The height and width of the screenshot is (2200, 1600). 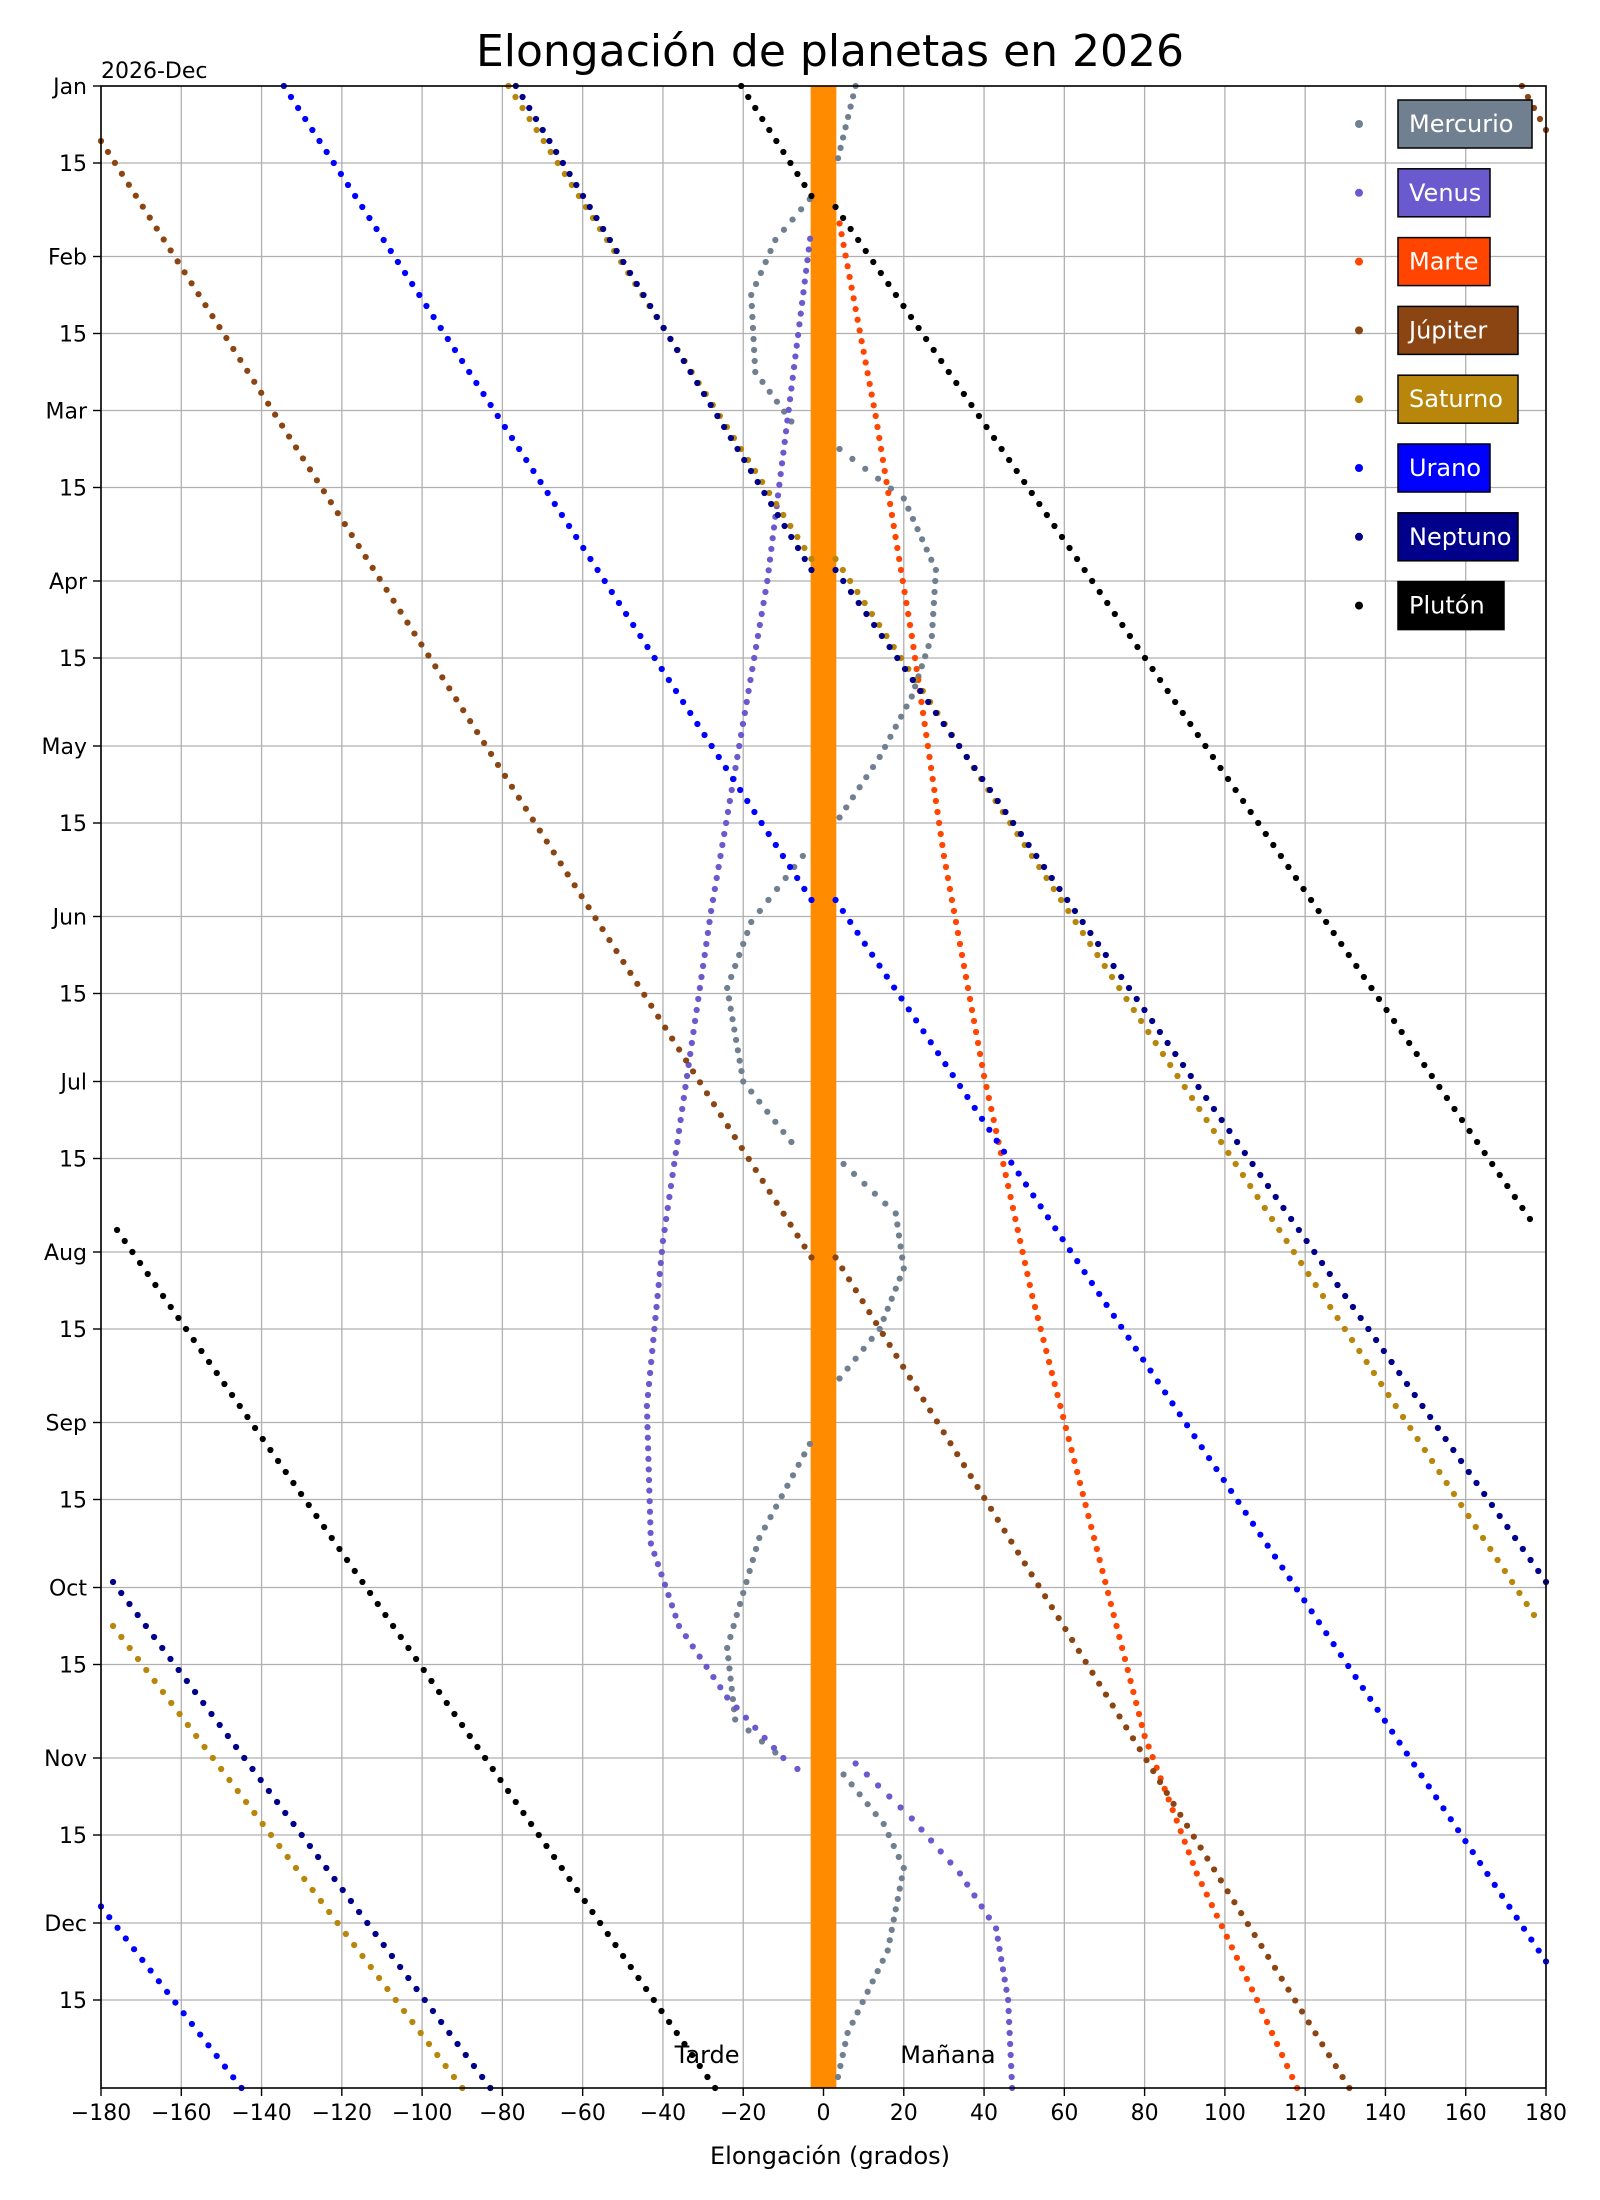 What do you see at coordinates (823, 1087) in the screenshot?
I see `sun-band` at bounding box center [823, 1087].